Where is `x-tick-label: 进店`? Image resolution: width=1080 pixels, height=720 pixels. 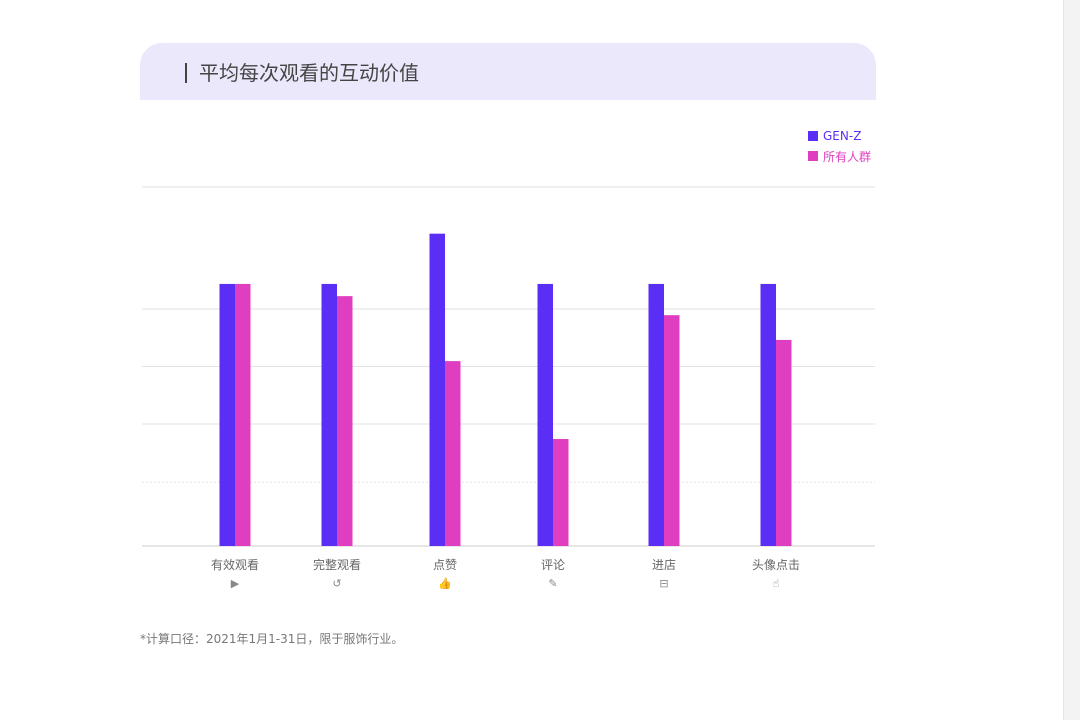 x-tick-label: 进店 is located at coordinates (664, 565).